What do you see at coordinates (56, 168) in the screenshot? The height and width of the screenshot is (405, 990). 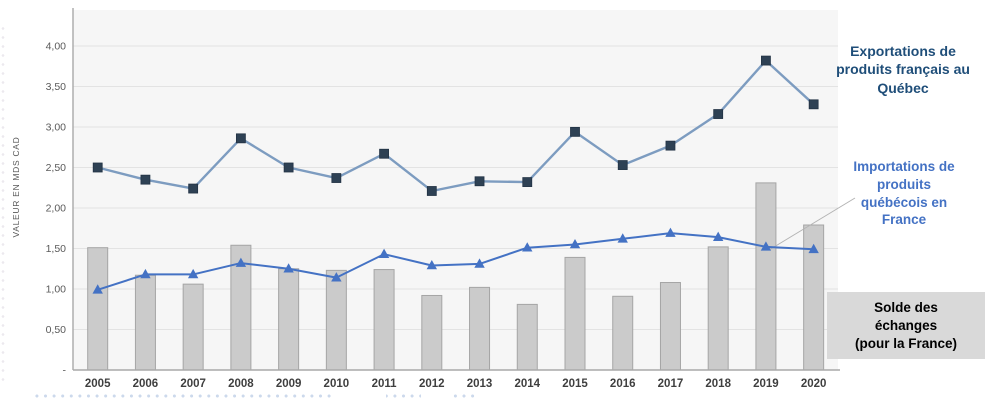 I see `y-tick-label: 2,50` at bounding box center [56, 168].